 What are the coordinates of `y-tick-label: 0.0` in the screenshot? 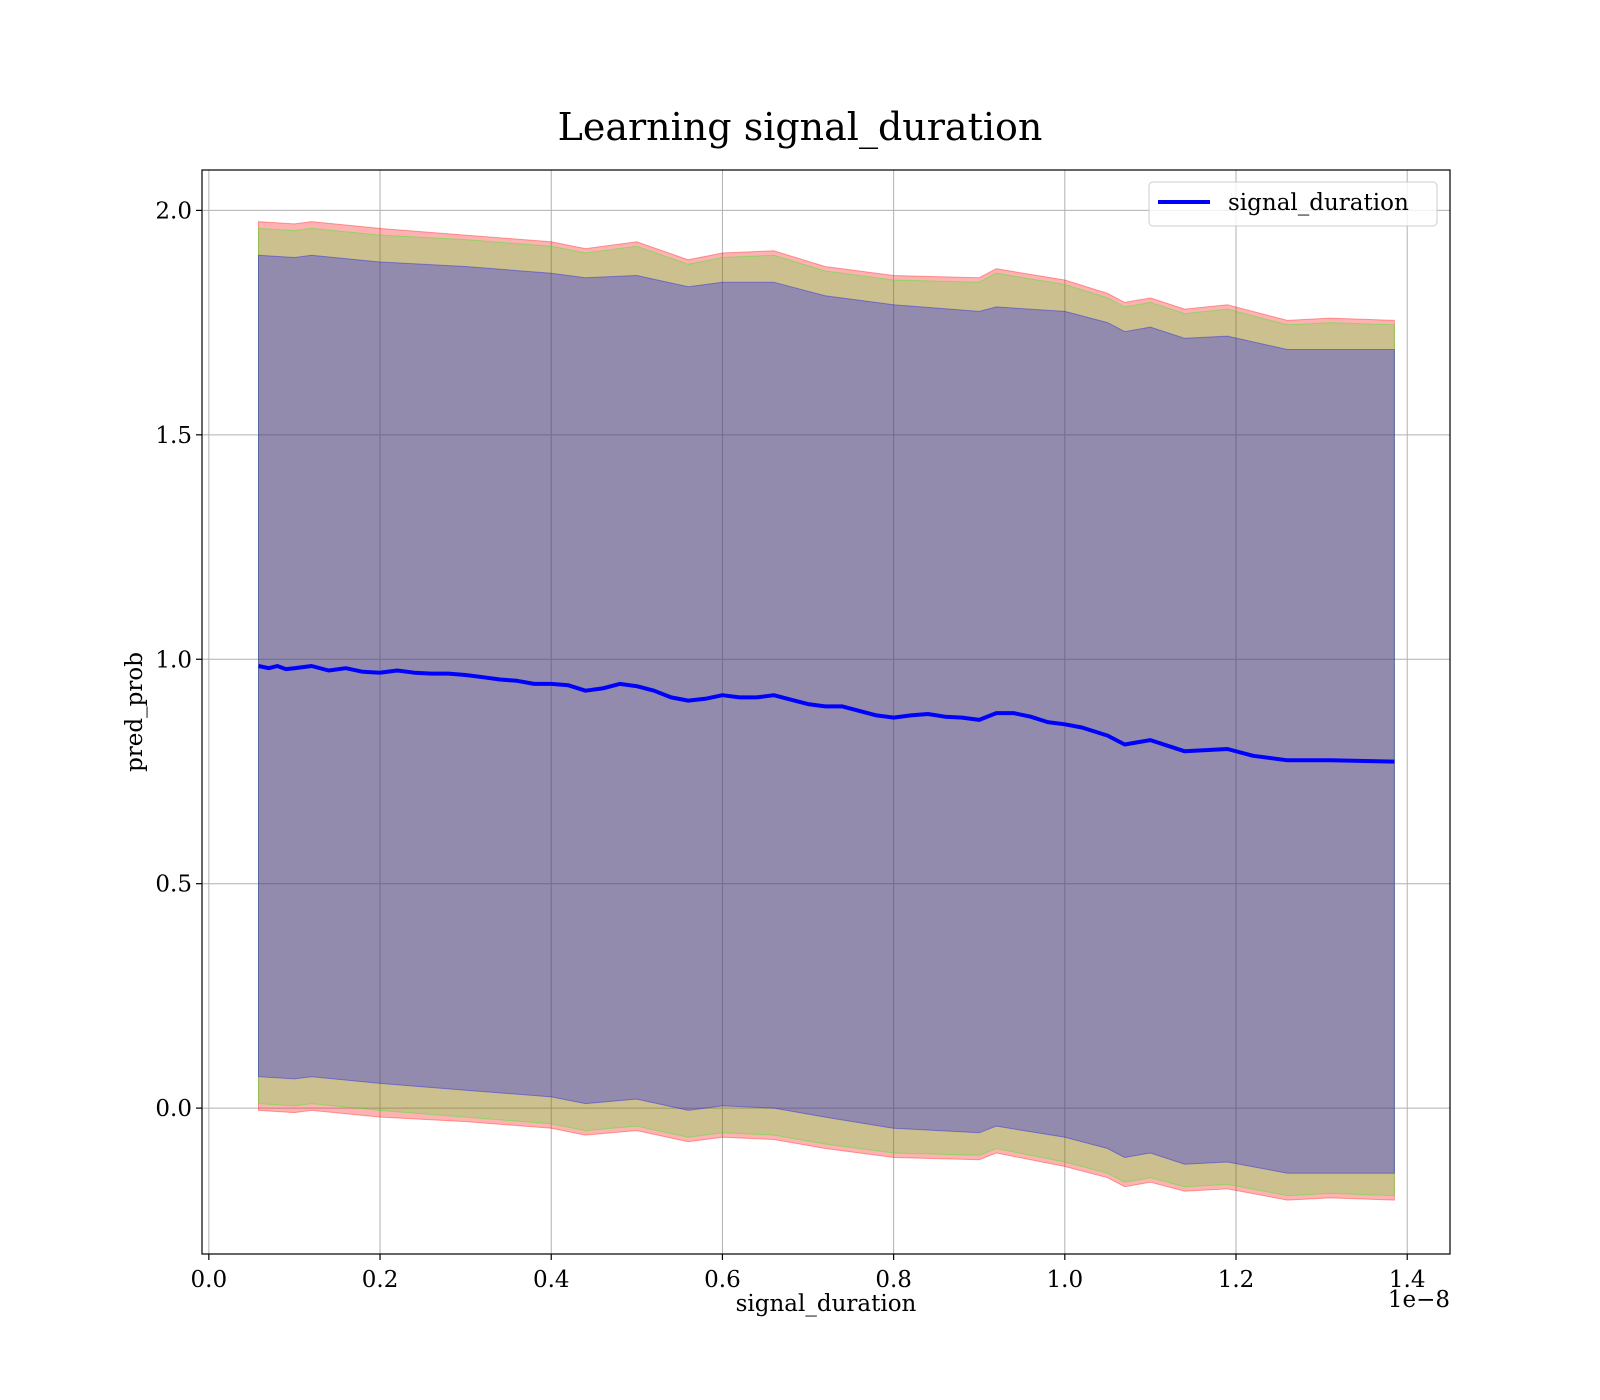 It's located at (173, 1109).